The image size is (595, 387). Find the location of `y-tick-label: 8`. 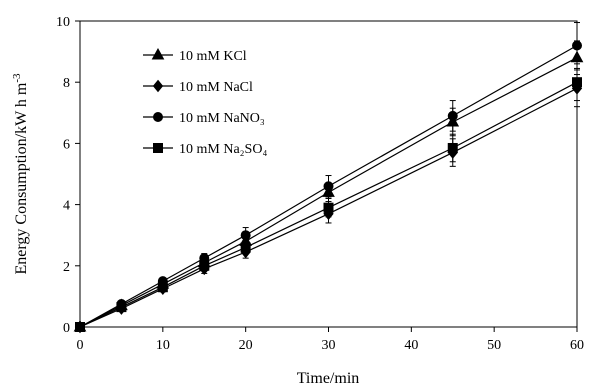

y-tick-label: 8 is located at coordinates (66, 83).